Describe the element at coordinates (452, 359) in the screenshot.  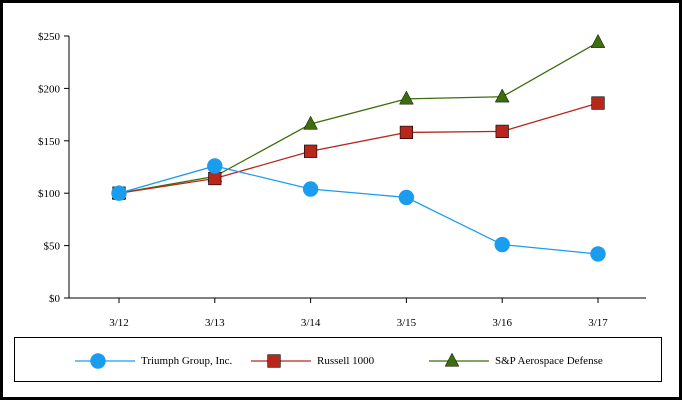
I see `legend-marker-sp-aerospace` at that location.